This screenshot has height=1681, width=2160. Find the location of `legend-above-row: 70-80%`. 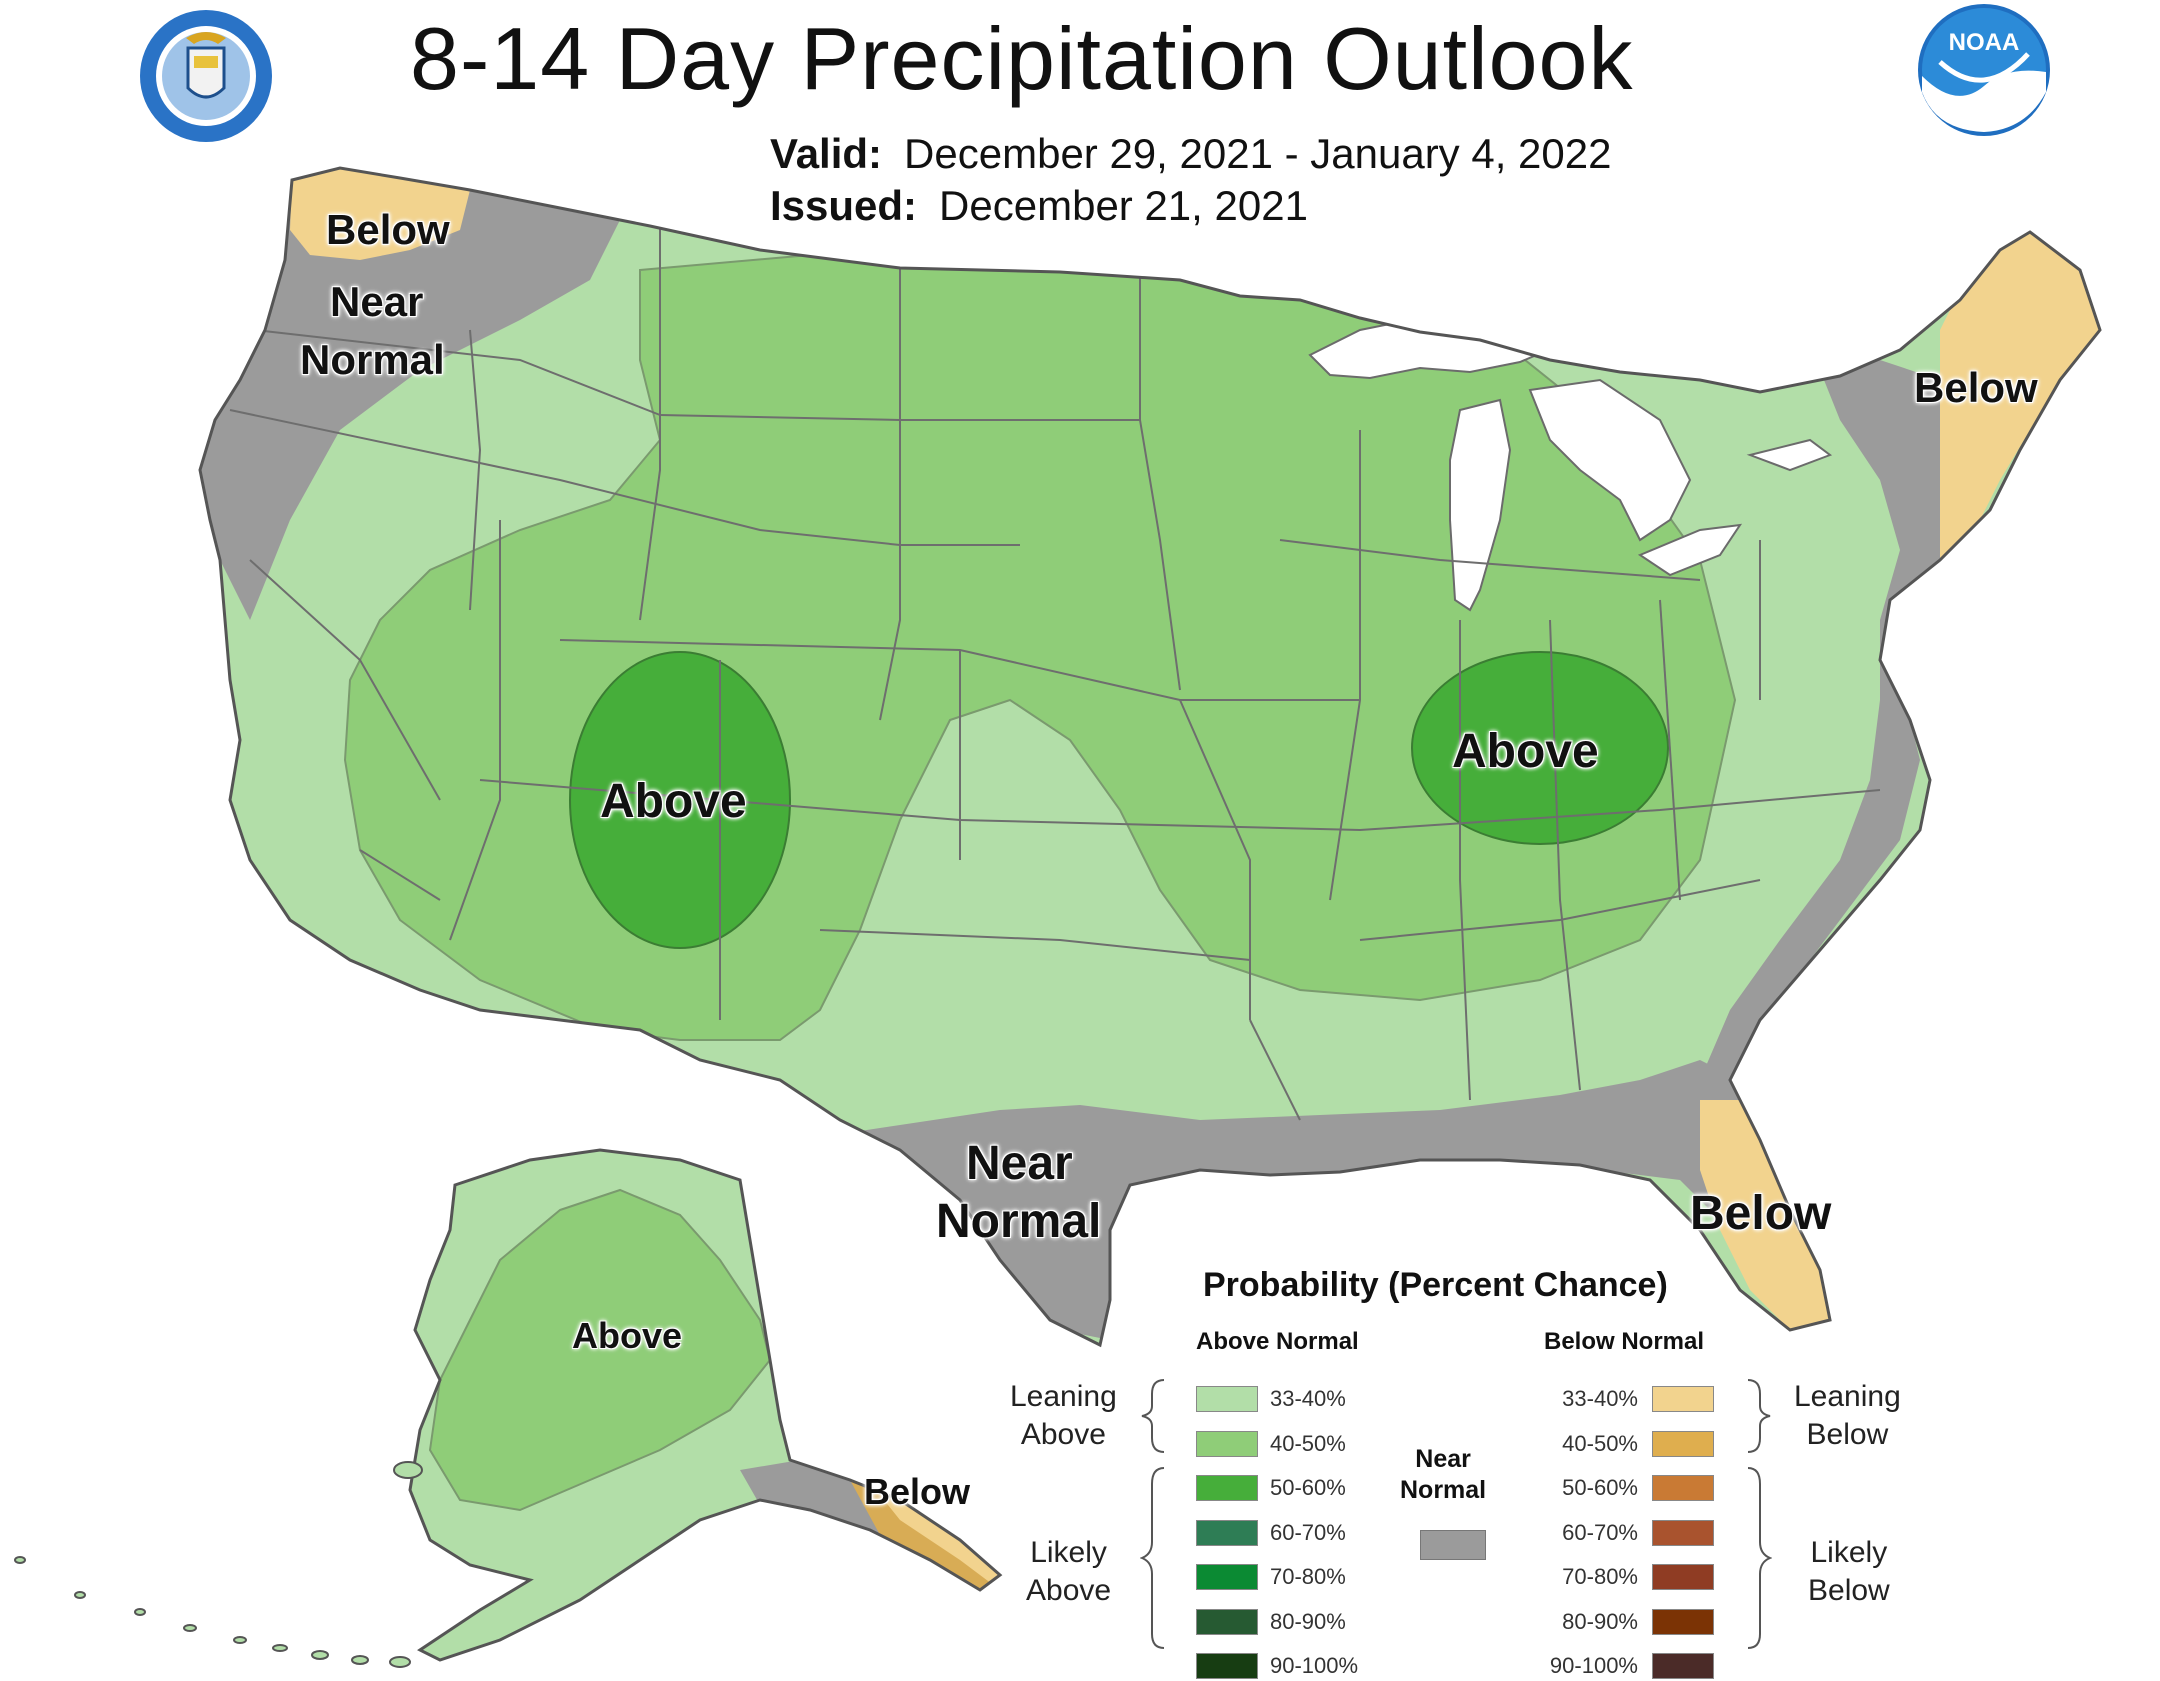

legend-above-row: 70-80% is located at coordinates (1271, 1577).